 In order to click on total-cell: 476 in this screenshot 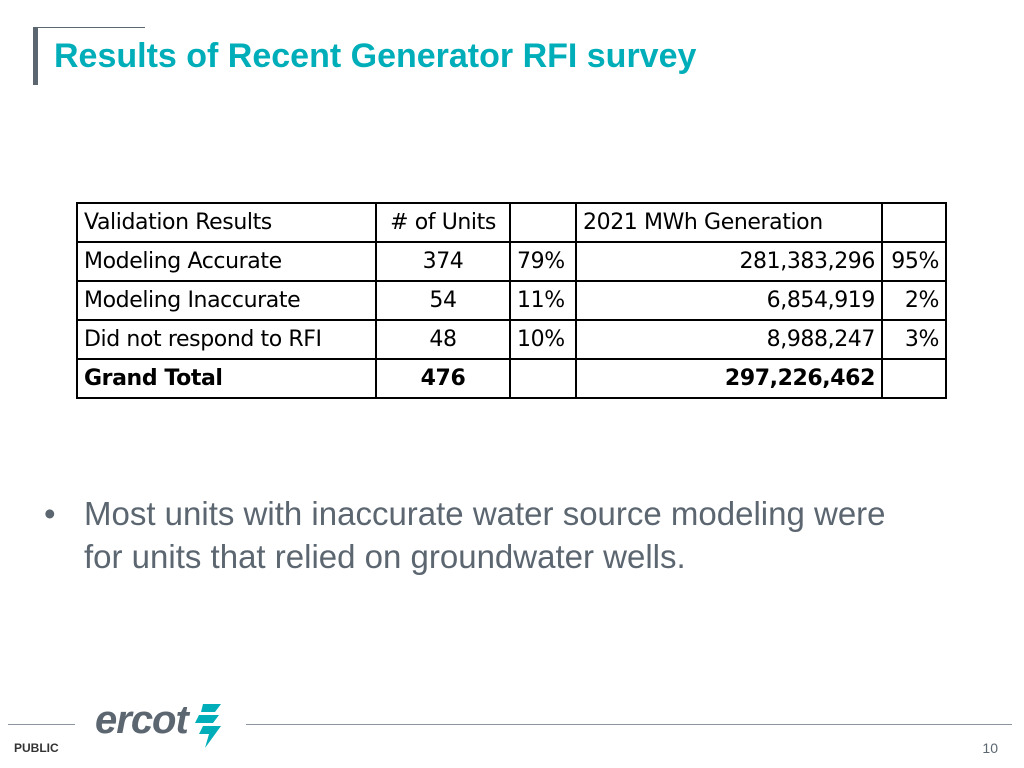, I will do `click(443, 378)`.